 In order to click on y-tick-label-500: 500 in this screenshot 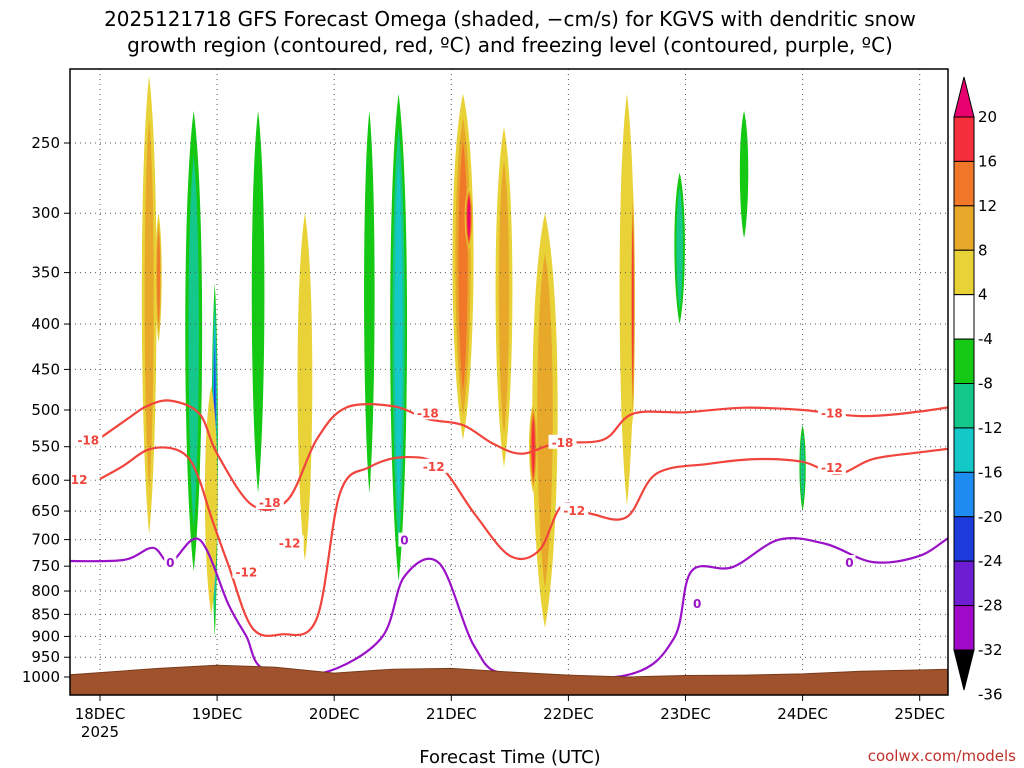, I will do `click(45, 410)`.